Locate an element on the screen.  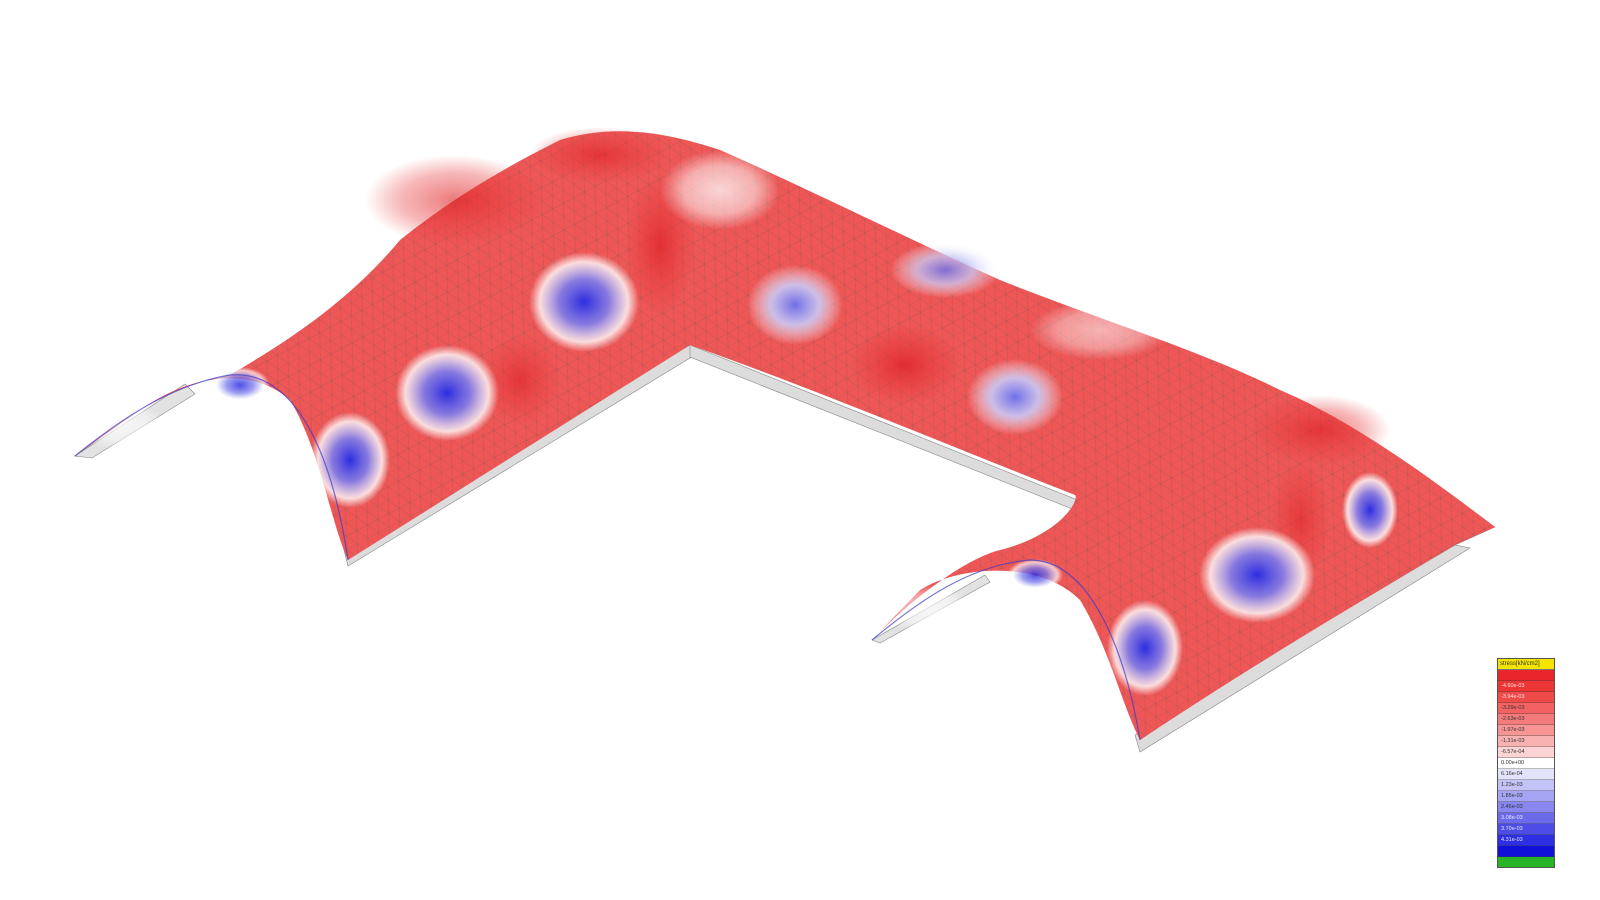
legend-entry: -3.29e-03 is located at coordinates (1526, 708).